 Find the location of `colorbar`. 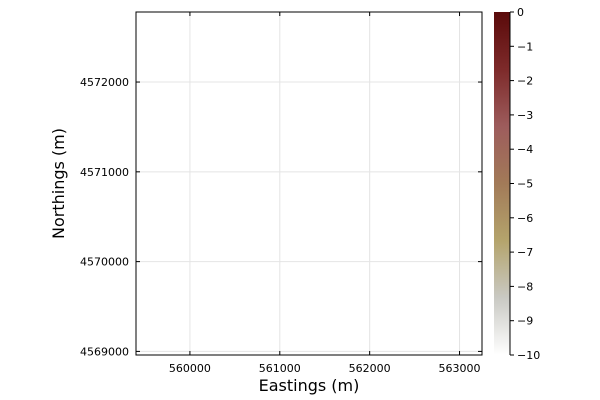

colorbar is located at coordinates (502, 183).